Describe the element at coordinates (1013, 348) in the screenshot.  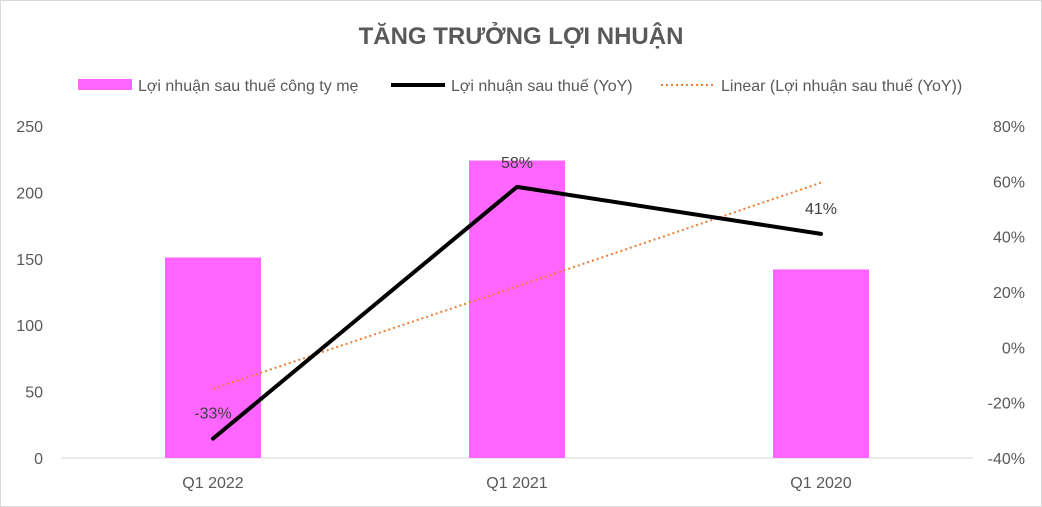
I see `right-tick-label: 0%` at that location.